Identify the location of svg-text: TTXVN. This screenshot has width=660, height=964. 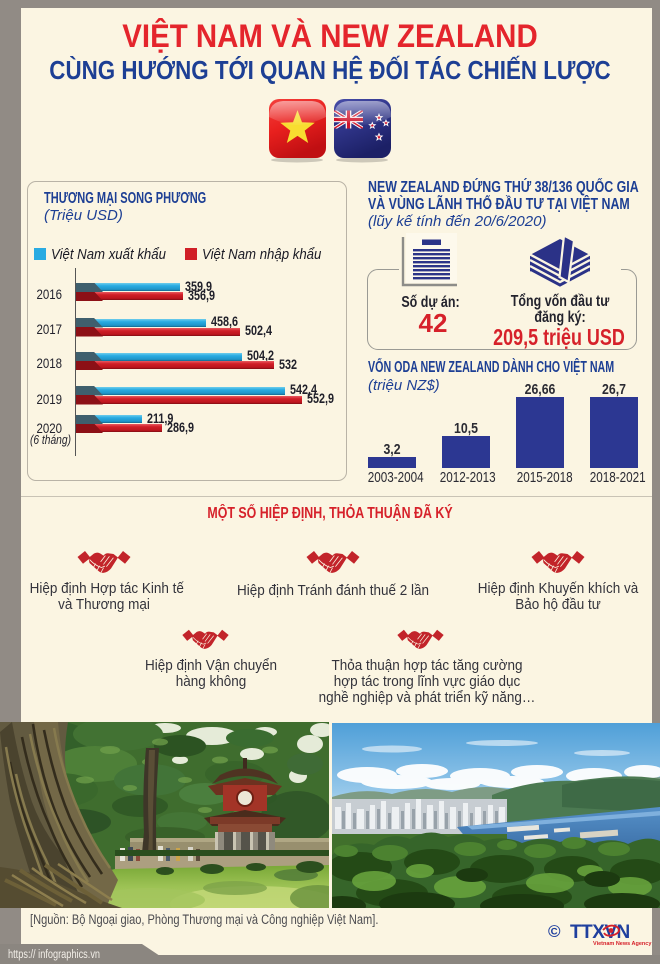
(600, 932).